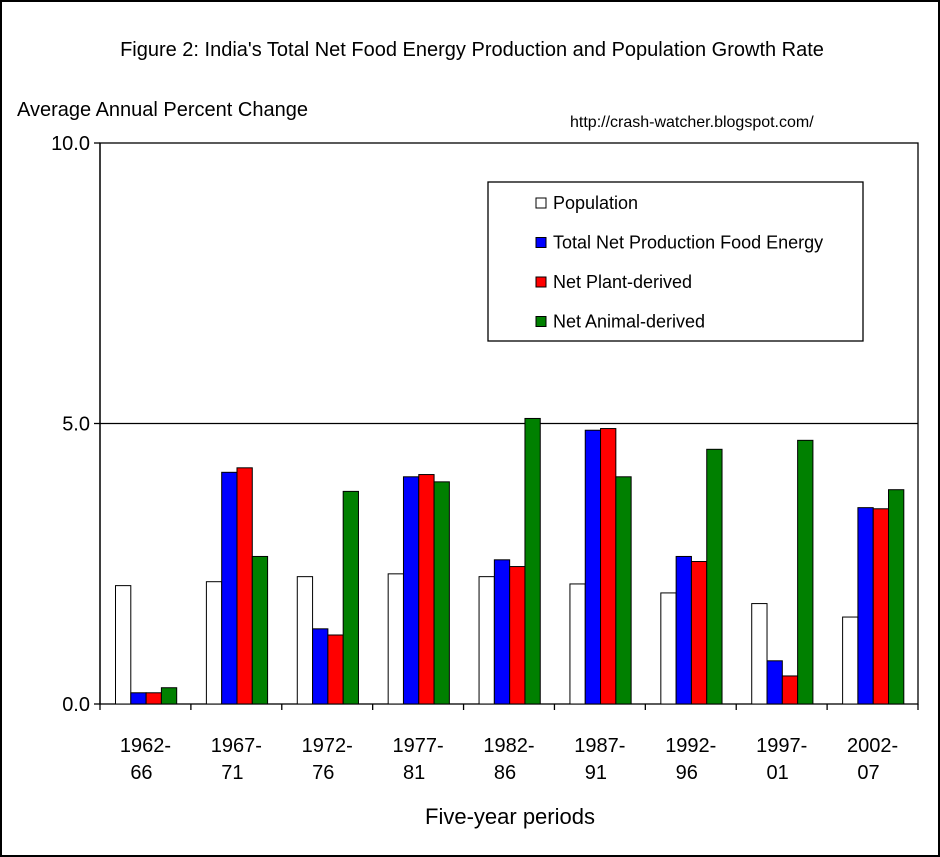  I want to click on x-tick-label: 66, so click(141, 773).